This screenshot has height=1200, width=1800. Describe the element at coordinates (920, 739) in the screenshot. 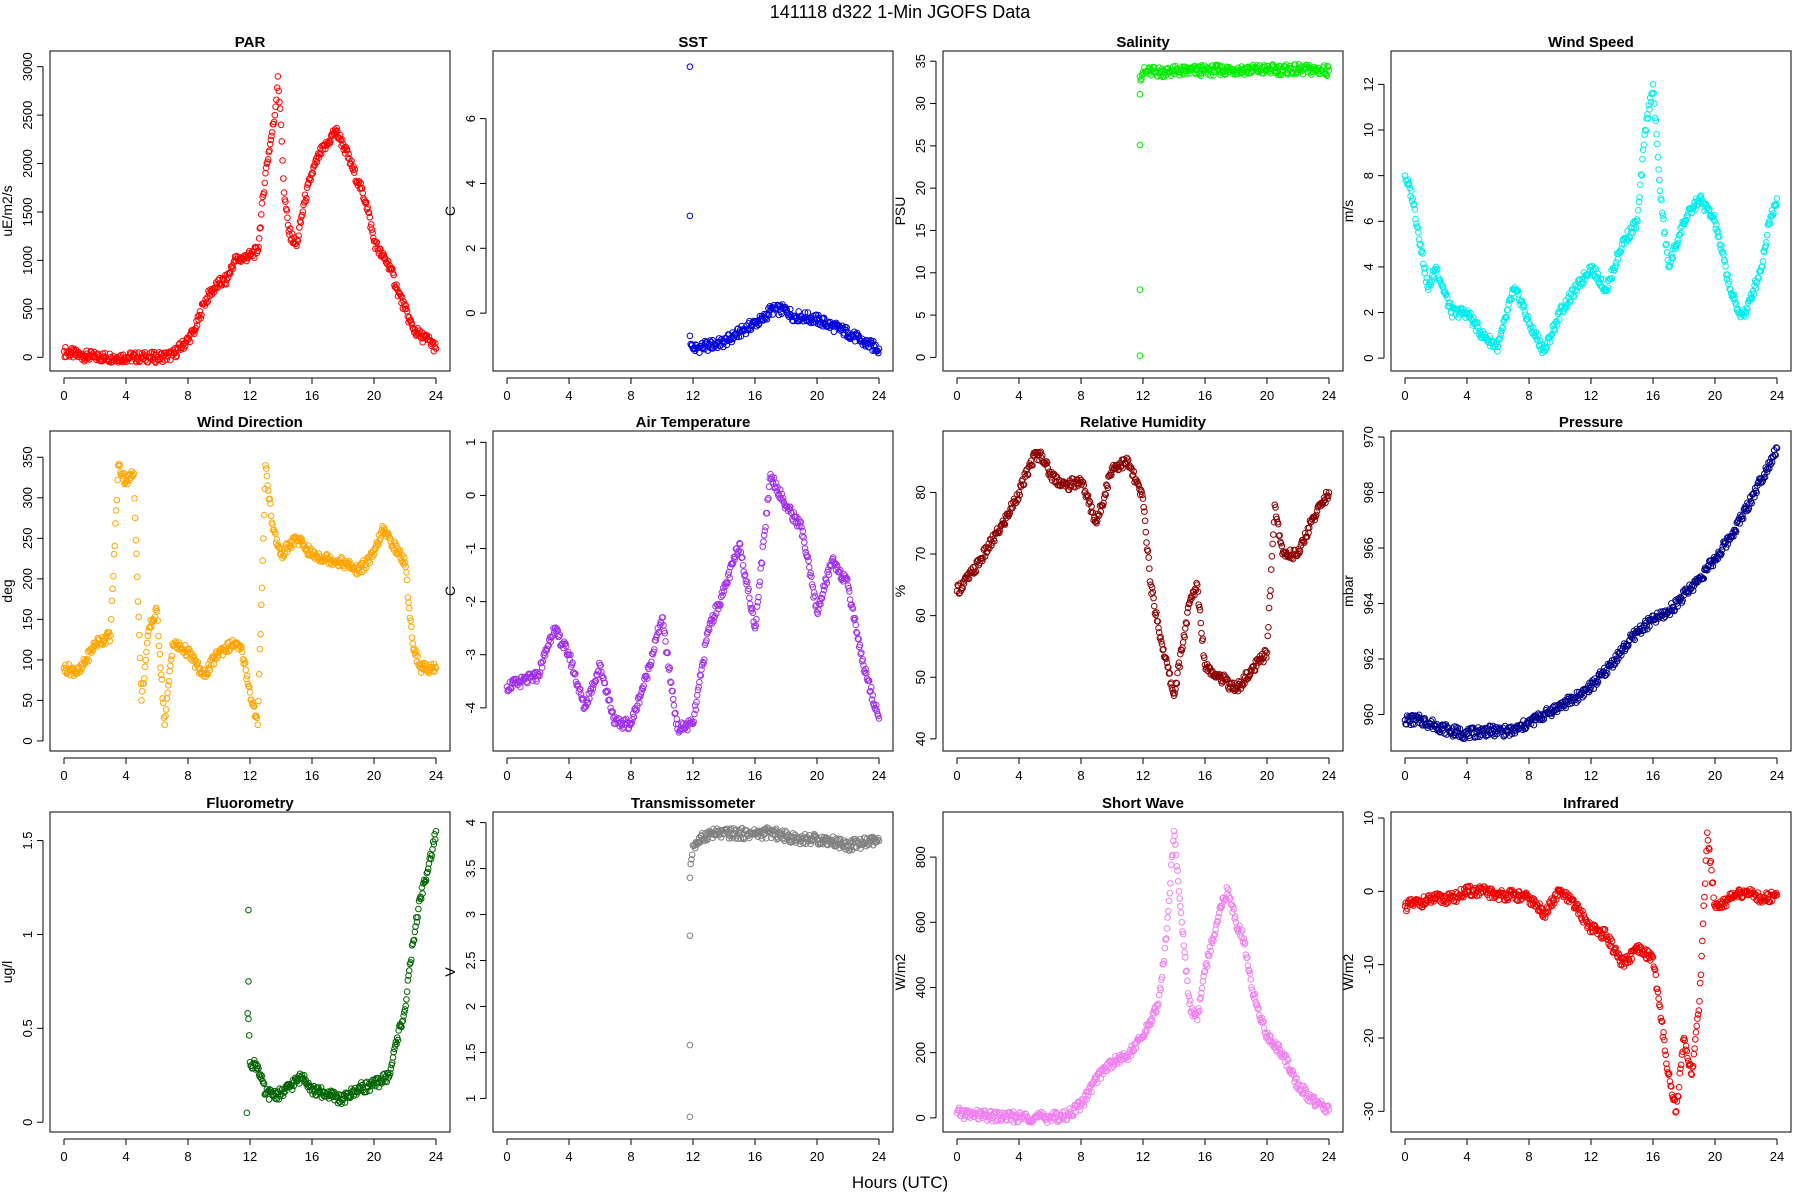

I see `y-tick-label: 40` at that location.